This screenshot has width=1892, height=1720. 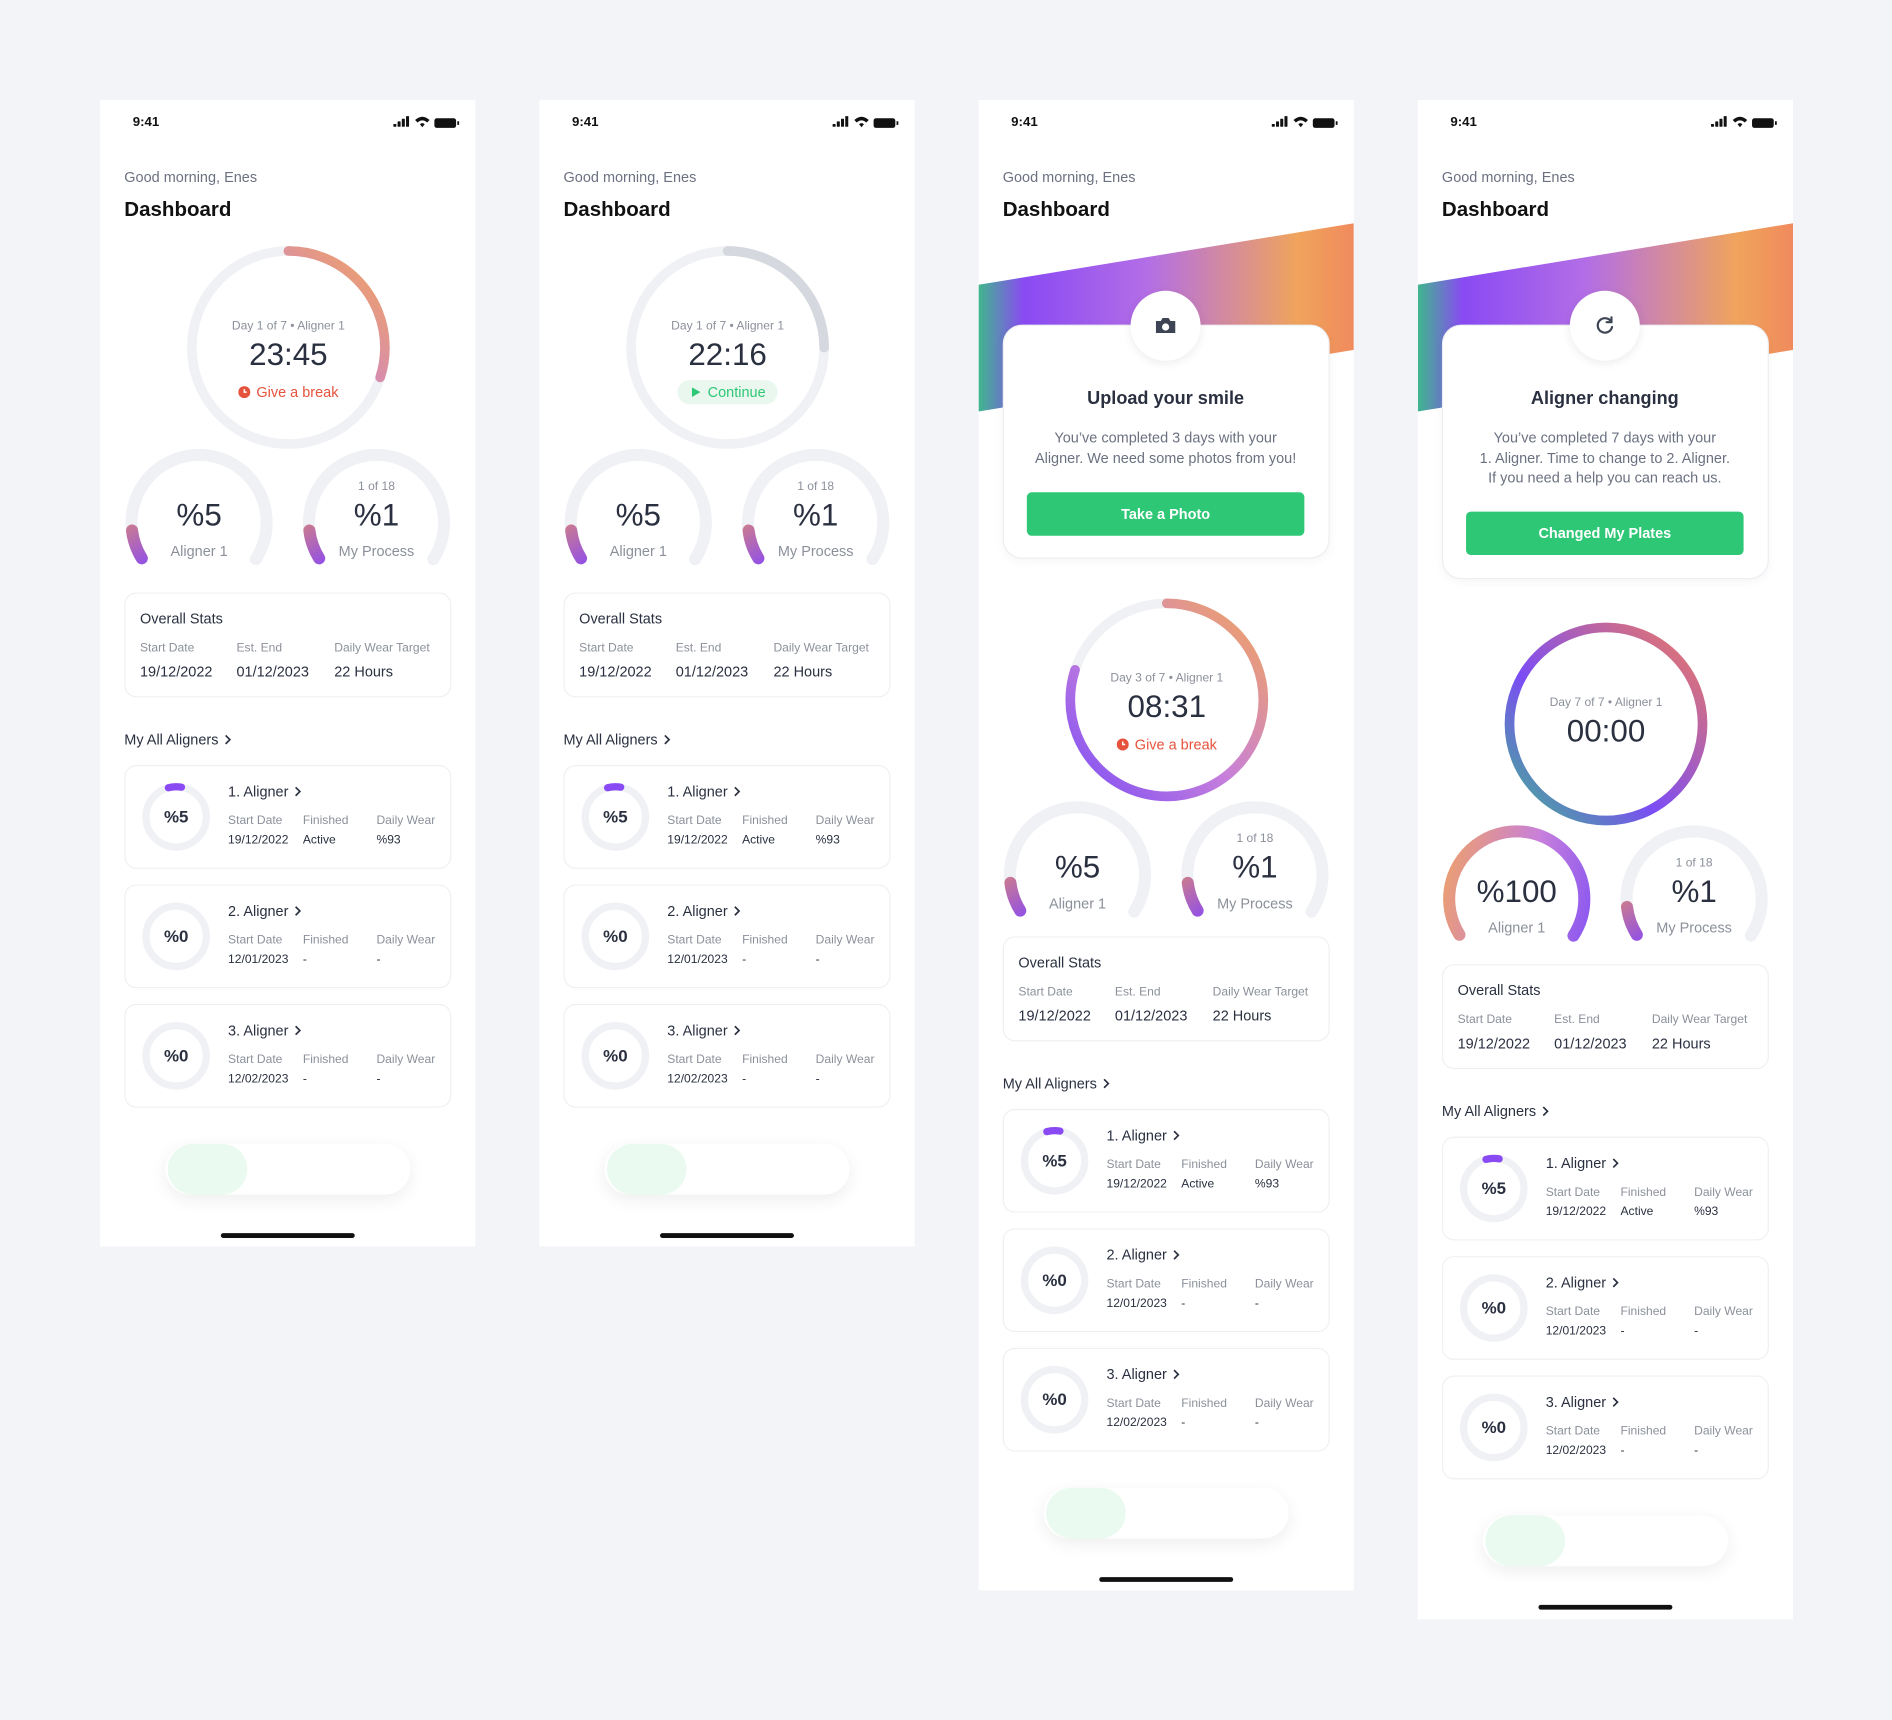 What do you see at coordinates (1605, 1017) in the screenshot?
I see `stats-card` at bounding box center [1605, 1017].